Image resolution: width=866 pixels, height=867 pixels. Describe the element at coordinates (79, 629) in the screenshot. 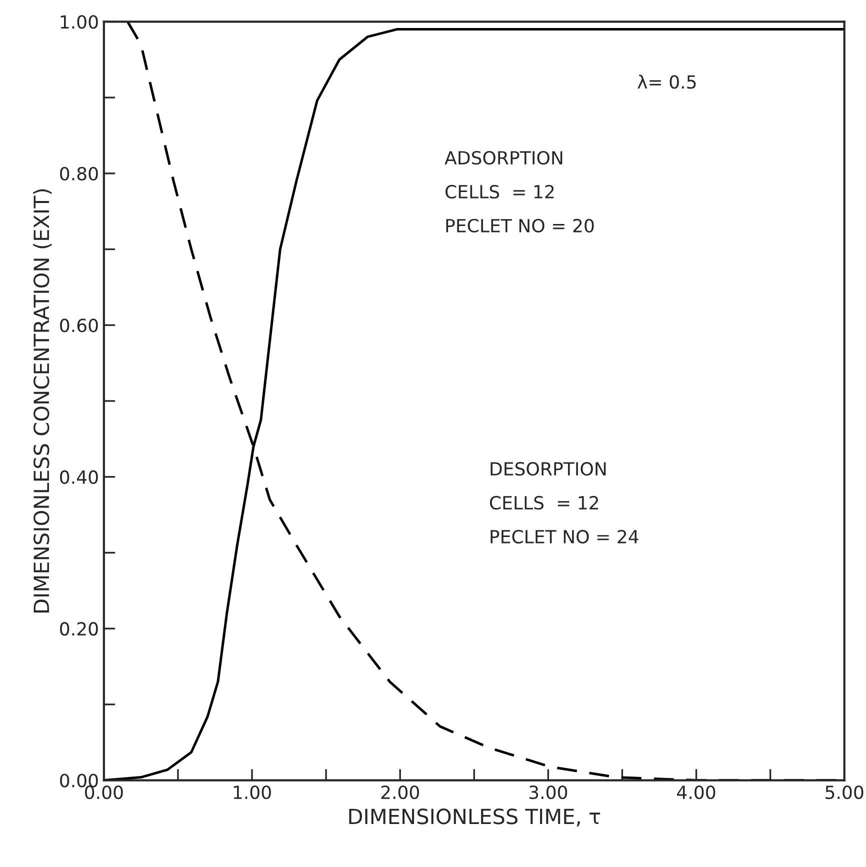

I see `y-tick-label: 0.20` at that location.